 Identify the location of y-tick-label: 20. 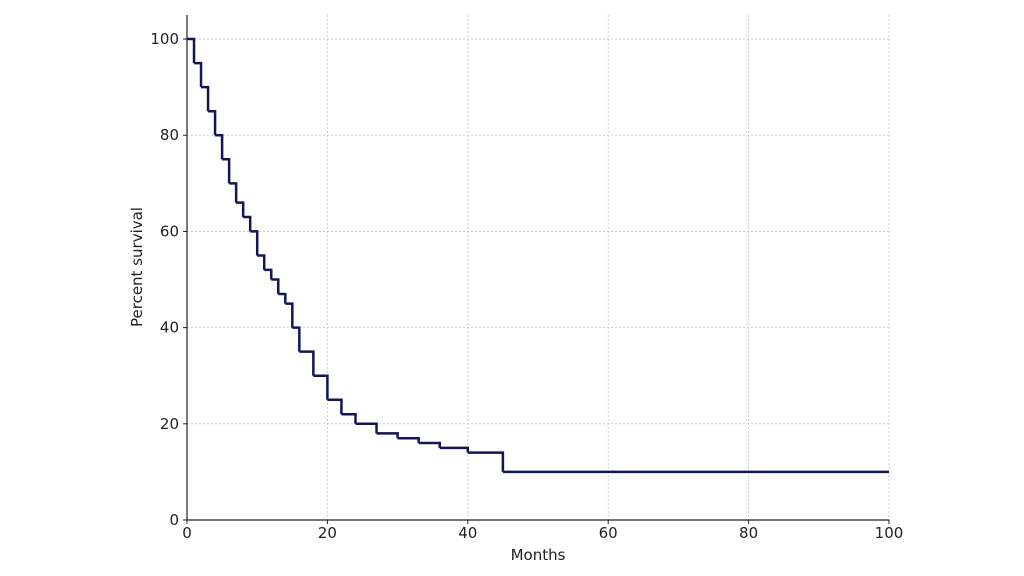
(169, 424).